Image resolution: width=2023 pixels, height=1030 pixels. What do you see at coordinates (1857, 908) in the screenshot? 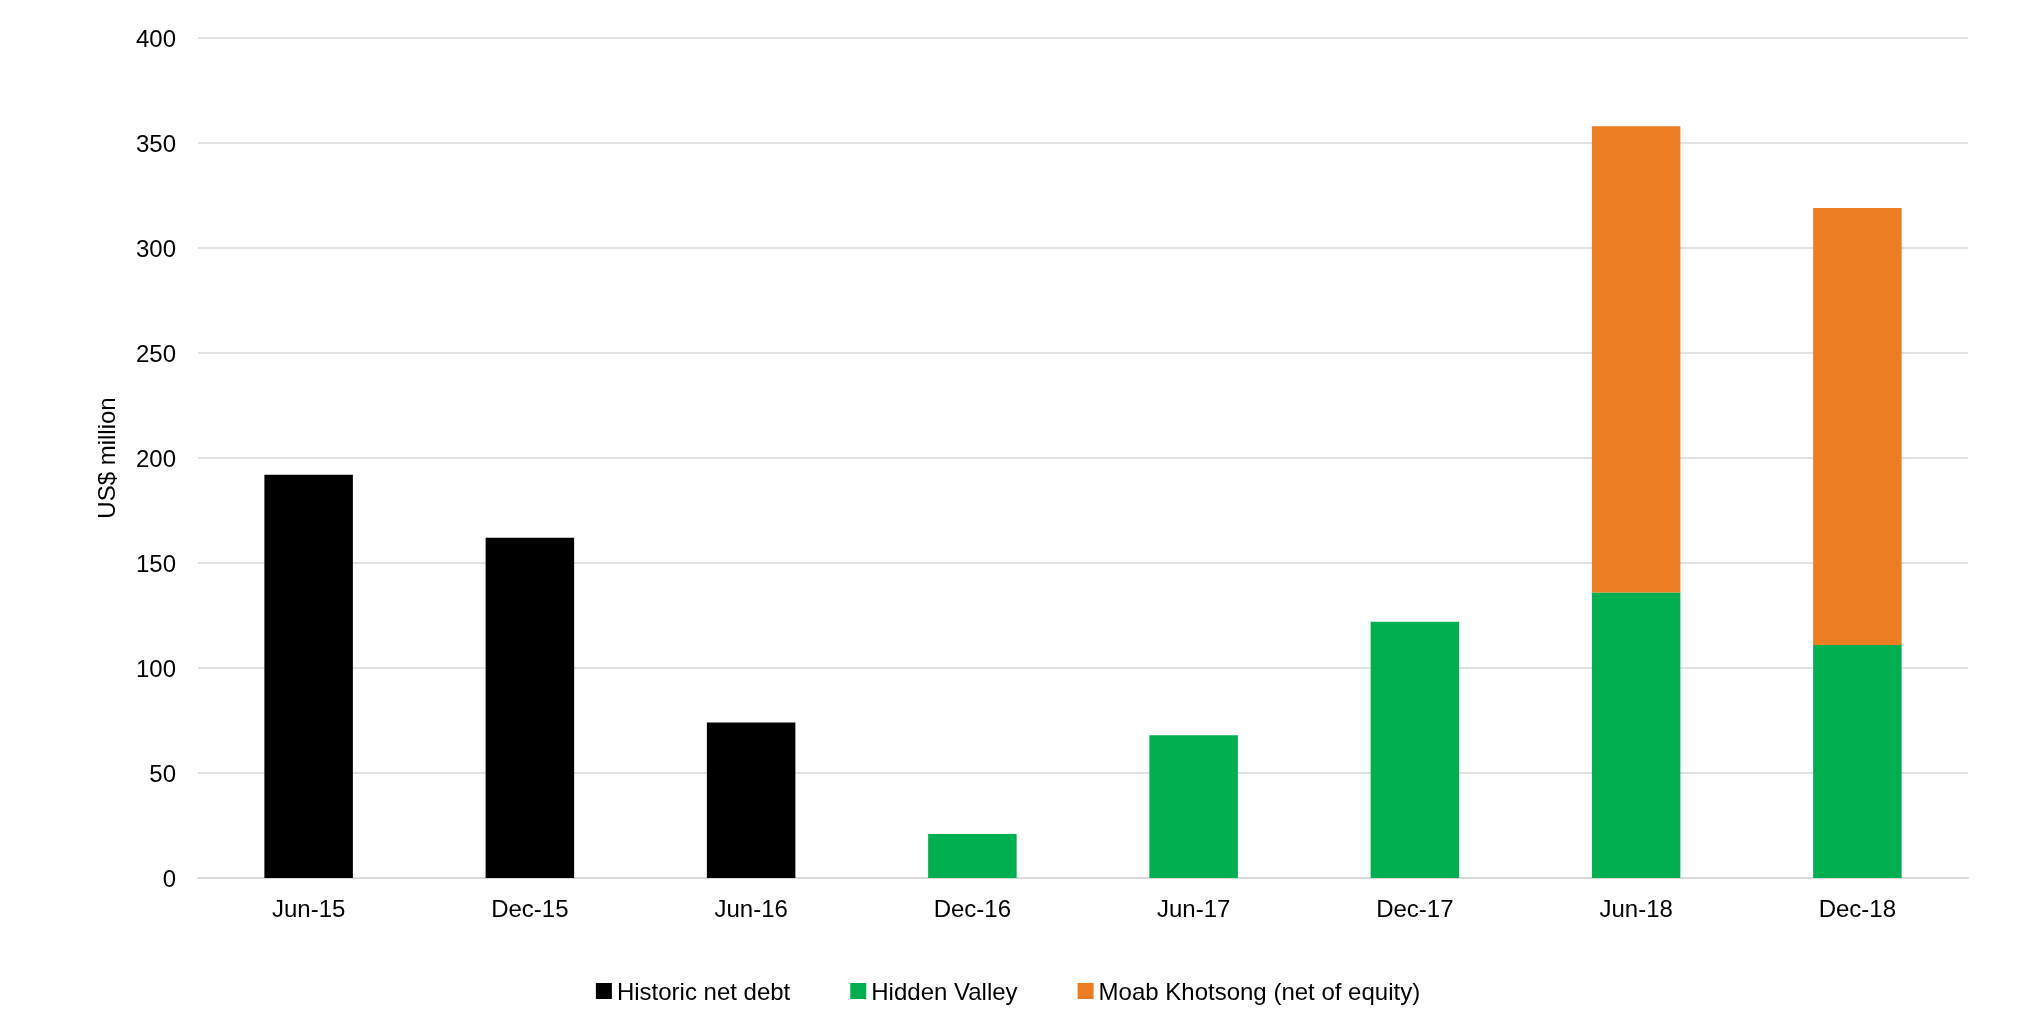
I see `x-tick-label: Dec-18` at bounding box center [1857, 908].